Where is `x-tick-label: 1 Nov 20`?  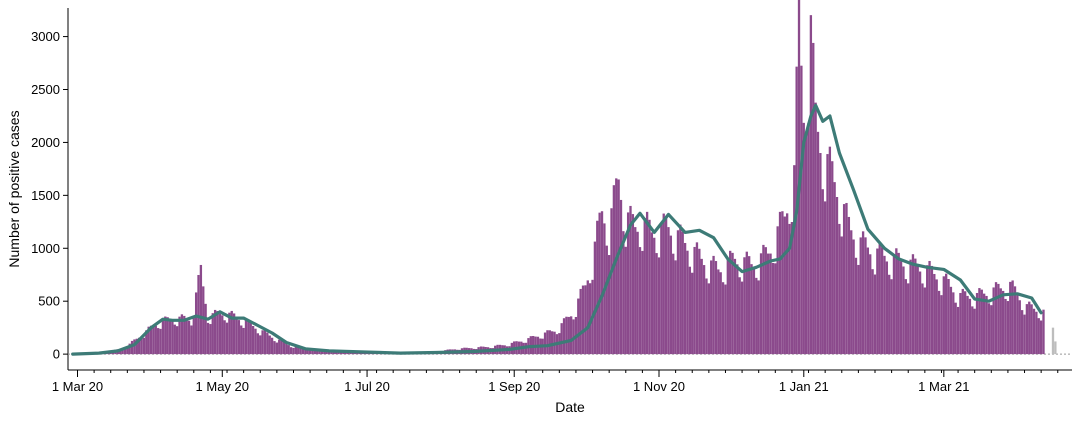 x-tick-label: 1 Nov 20 is located at coordinates (659, 386).